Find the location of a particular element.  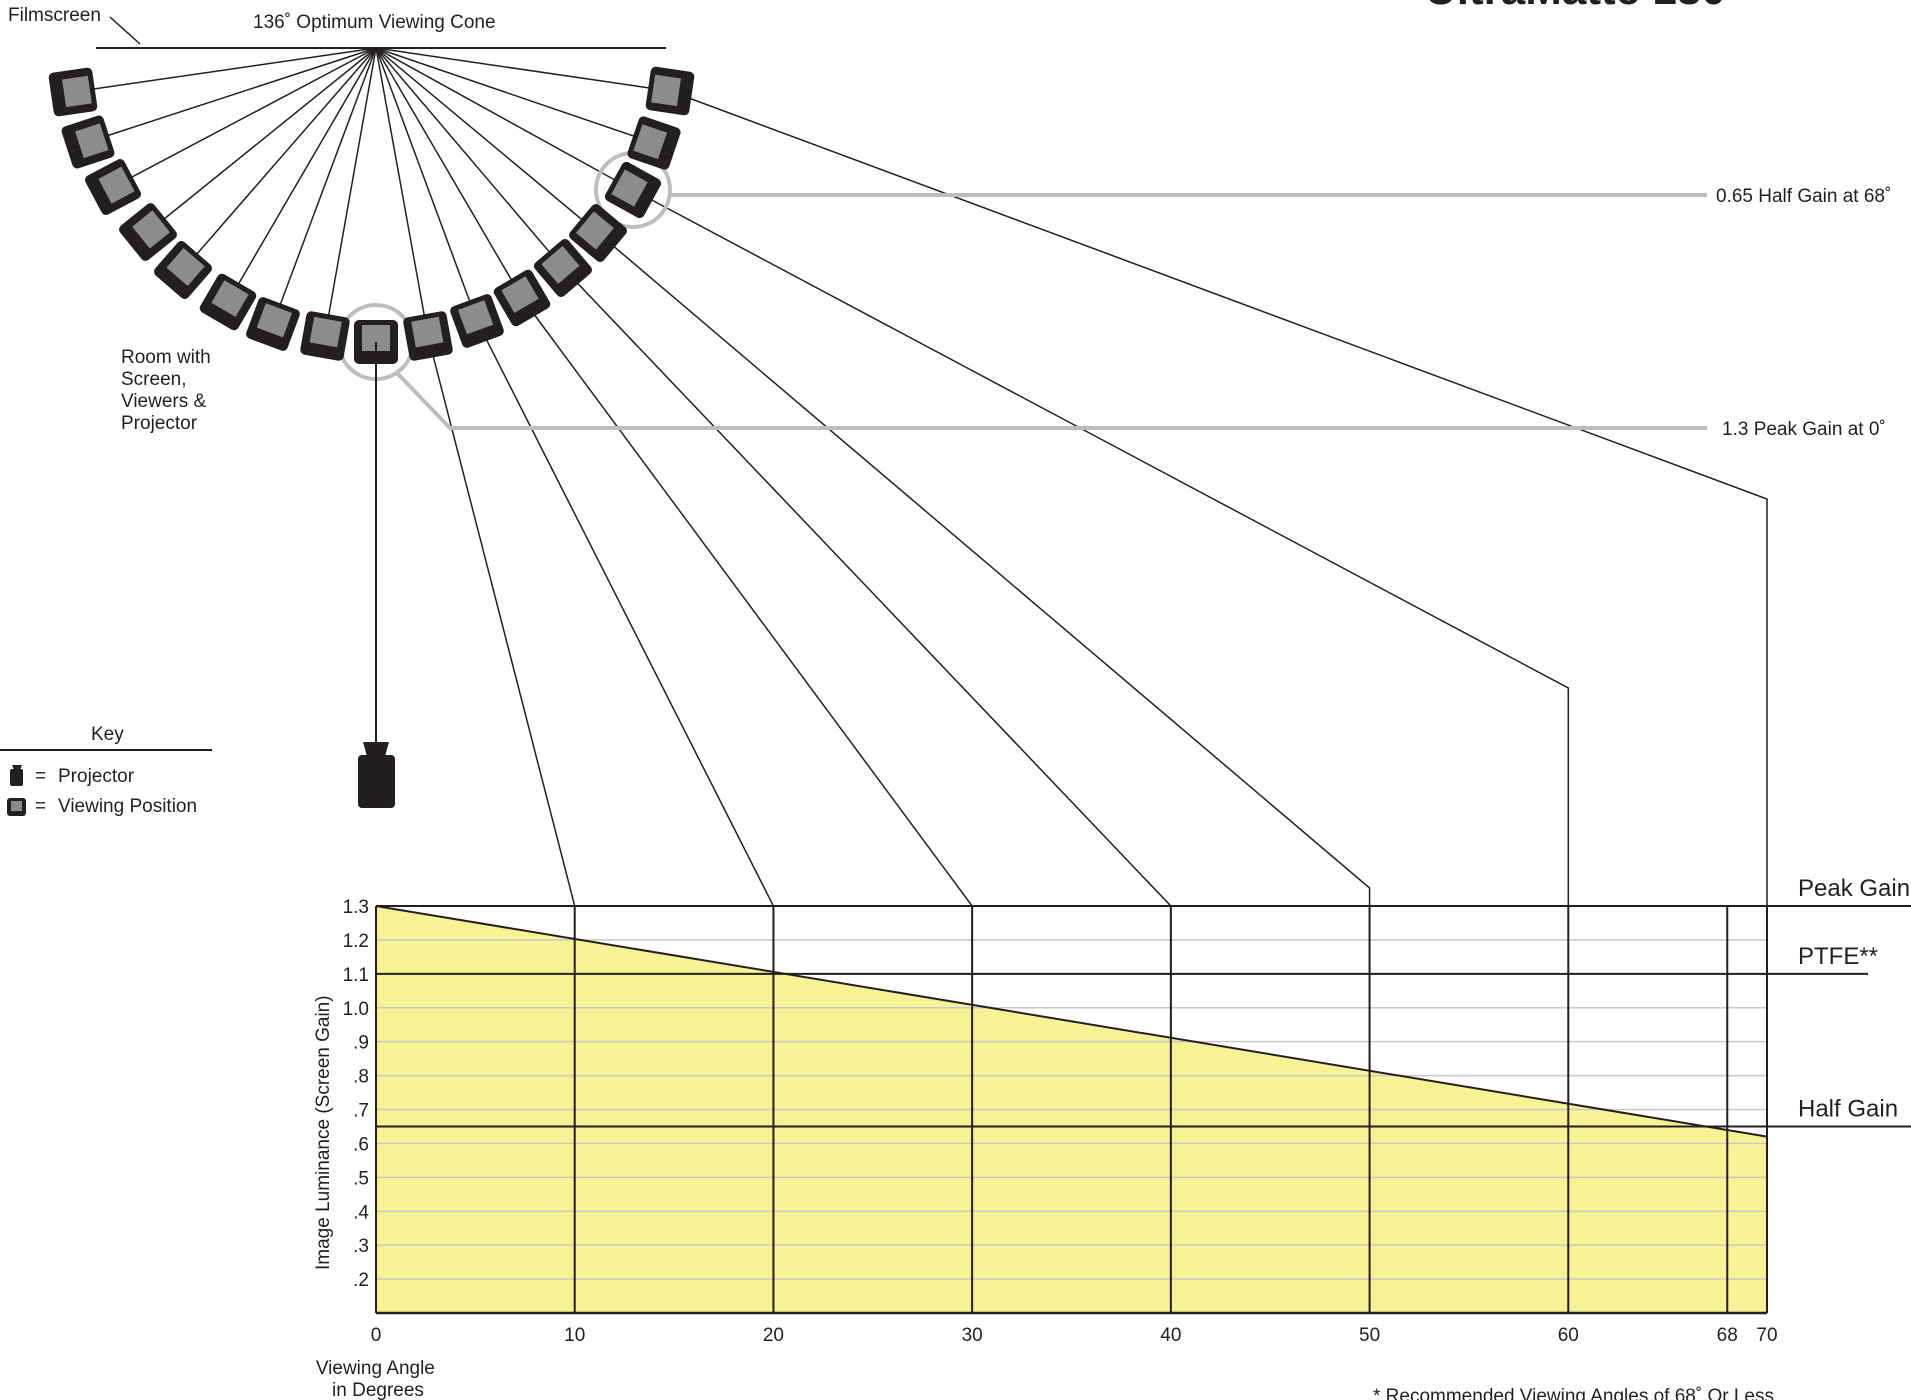

y-tick-label: .3 is located at coordinates (361, 1246).